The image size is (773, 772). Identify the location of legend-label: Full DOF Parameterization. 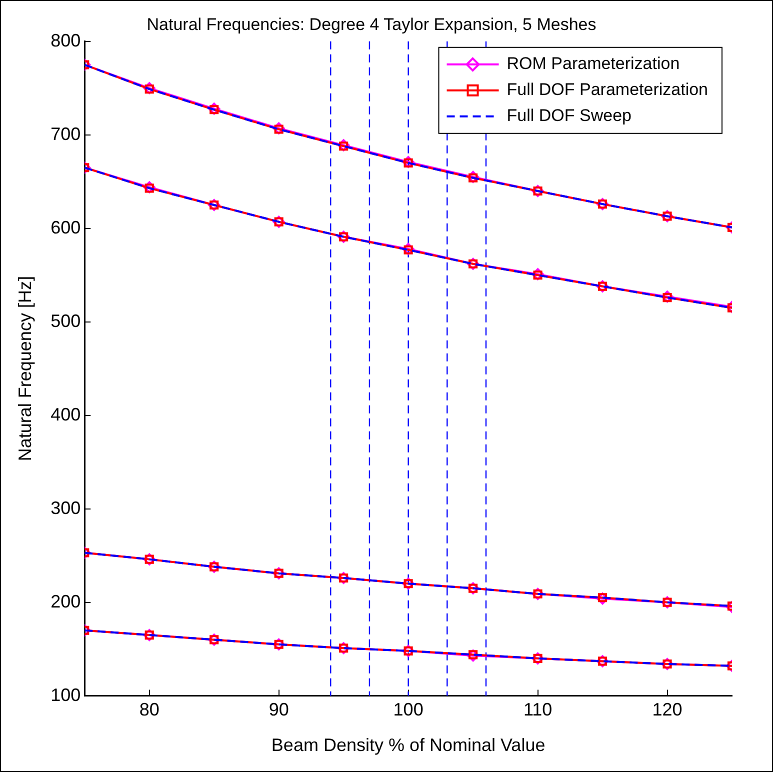
(607, 90).